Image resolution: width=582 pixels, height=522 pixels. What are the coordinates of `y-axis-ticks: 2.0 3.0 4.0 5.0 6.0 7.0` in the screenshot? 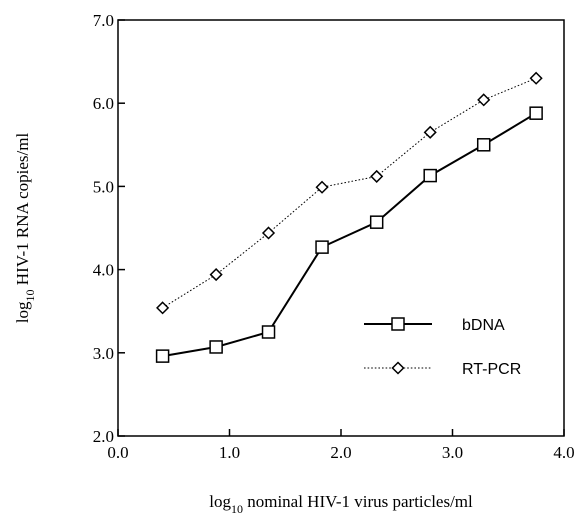 It's located at (109, 228).